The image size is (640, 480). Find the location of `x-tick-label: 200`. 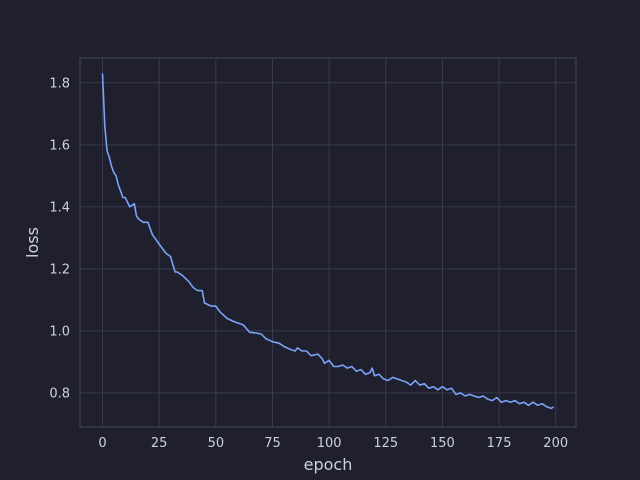

x-tick-label: 200 is located at coordinates (555, 443).